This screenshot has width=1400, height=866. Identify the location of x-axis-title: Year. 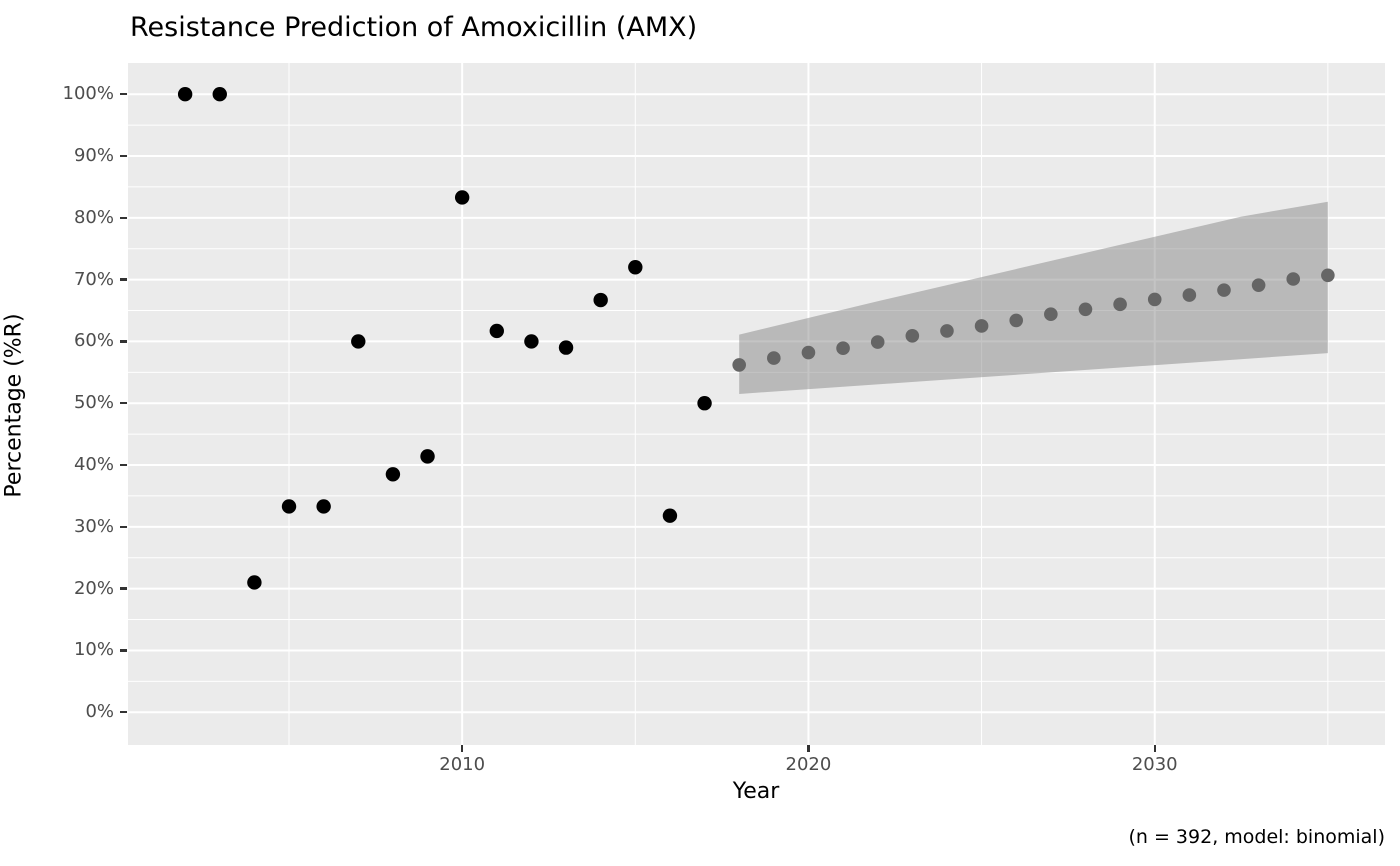
(756, 791).